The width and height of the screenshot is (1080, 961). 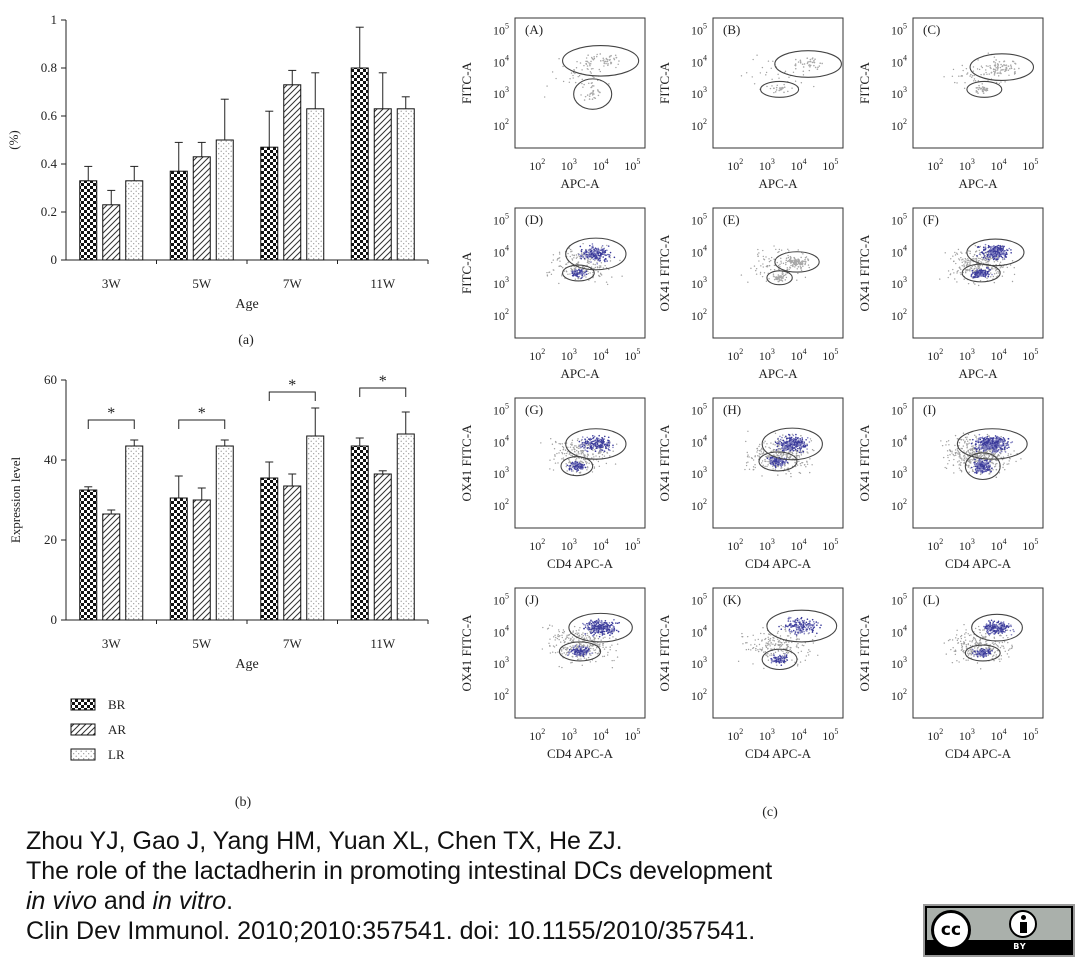 What do you see at coordinates (699, 315) in the screenshot?
I see `y-tick-label: 10²` at bounding box center [699, 315].